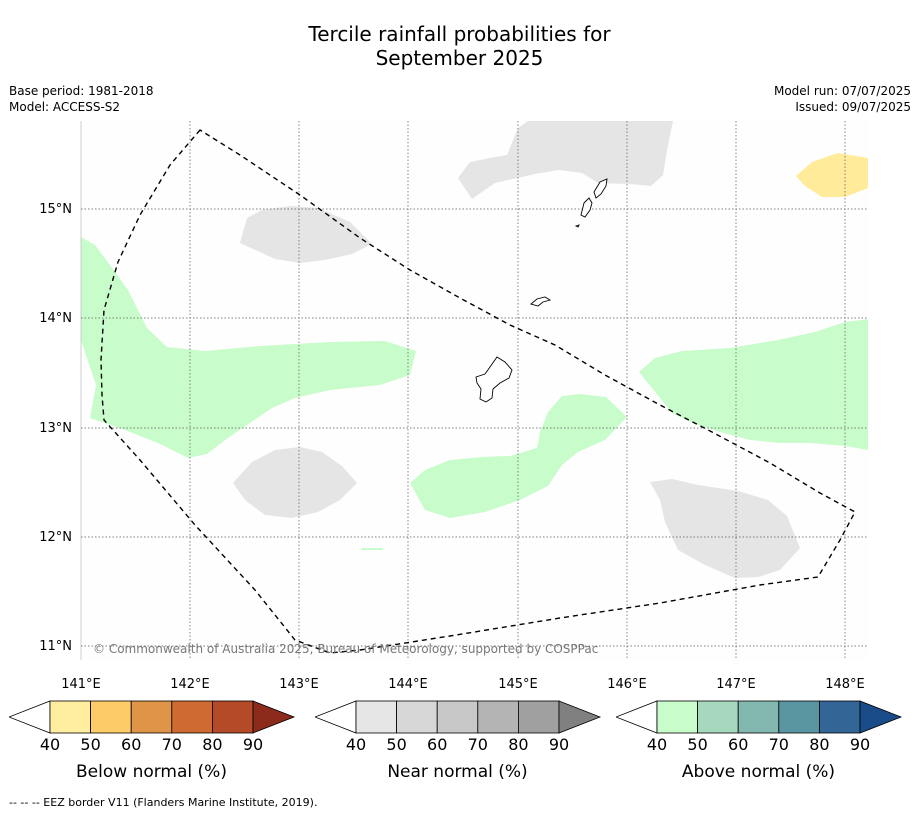  What do you see at coordinates (736, 684) in the screenshot?
I see `lon-label: 147°E` at bounding box center [736, 684].